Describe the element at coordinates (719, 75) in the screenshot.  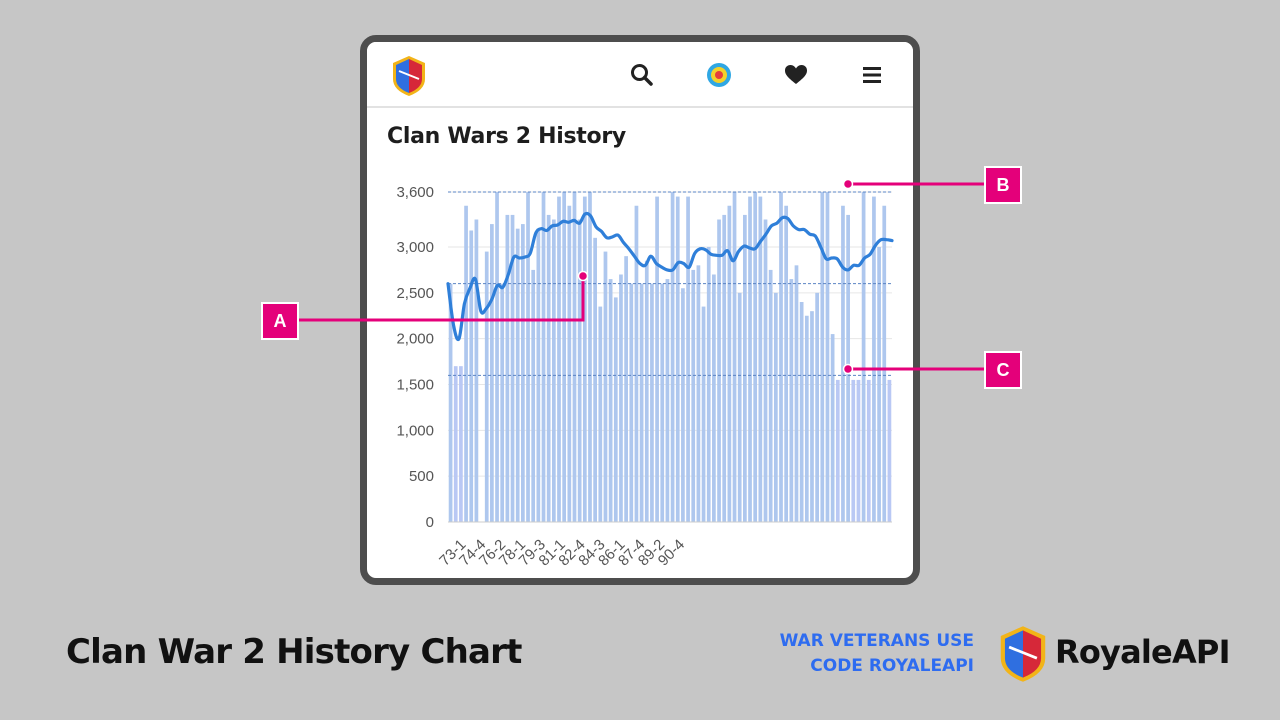
I see `target-icon` at that location.